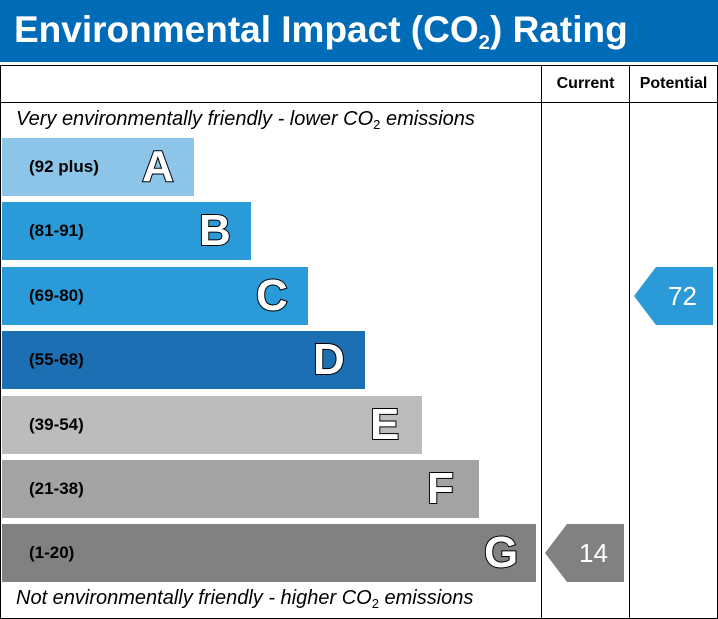 This screenshot has width=718, height=619. What do you see at coordinates (682, 295) in the screenshot?
I see `potential-rating-pointer-value: 72` at bounding box center [682, 295].